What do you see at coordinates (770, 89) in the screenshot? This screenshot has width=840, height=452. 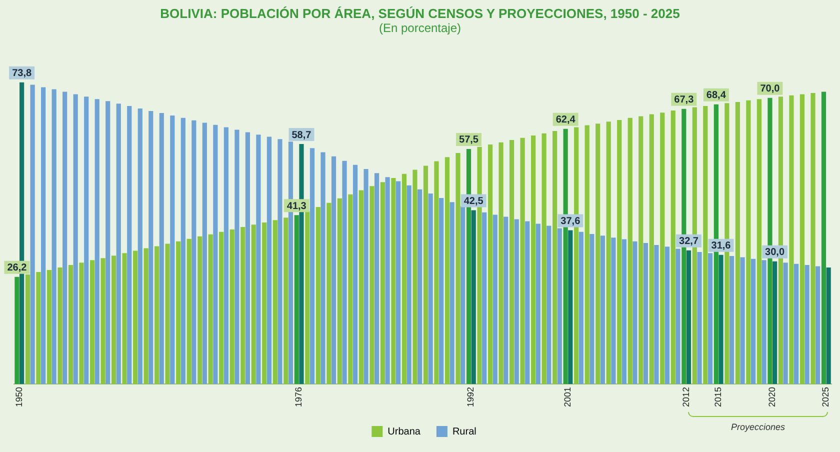 I see `data-label: 70,0` at bounding box center [770, 89].